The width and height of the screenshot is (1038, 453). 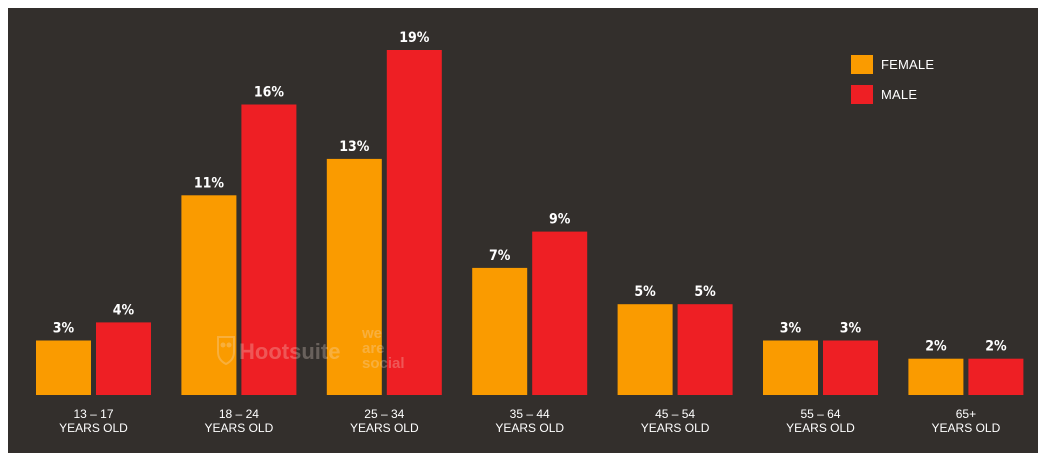 What do you see at coordinates (93, 428) in the screenshot?
I see `x-tick-label-1-line-2: YEARS OLD` at bounding box center [93, 428].